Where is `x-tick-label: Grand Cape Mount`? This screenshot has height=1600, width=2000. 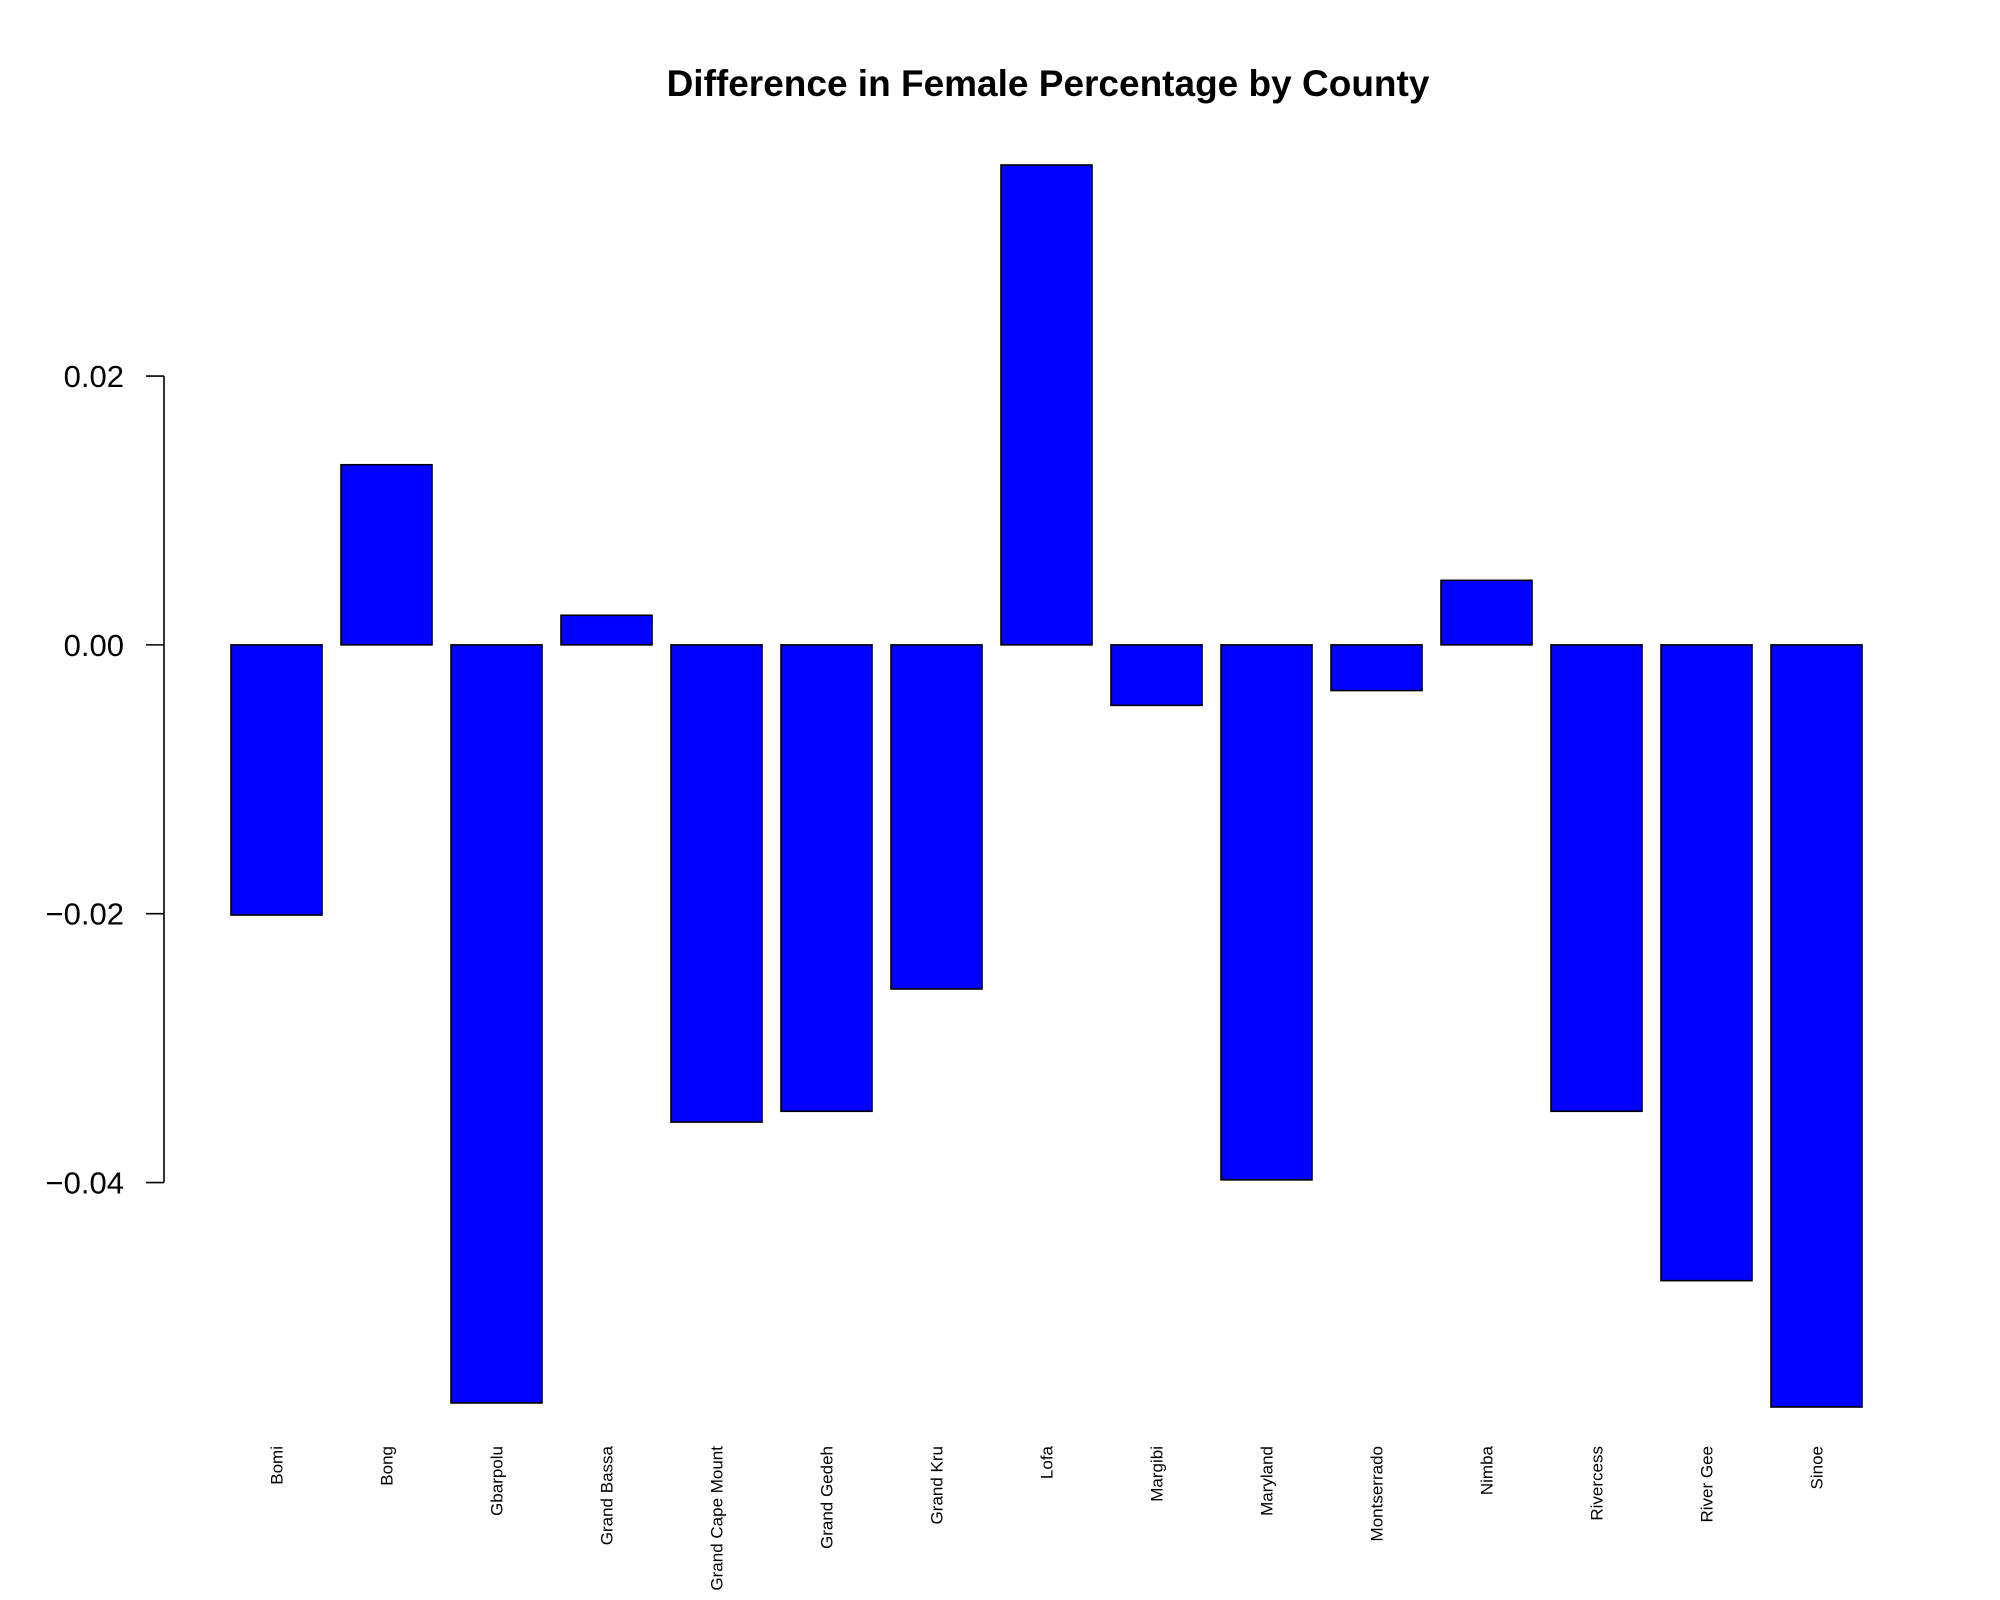 x-tick-label: Grand Cape Mount is located at coordinates (717, 1518).